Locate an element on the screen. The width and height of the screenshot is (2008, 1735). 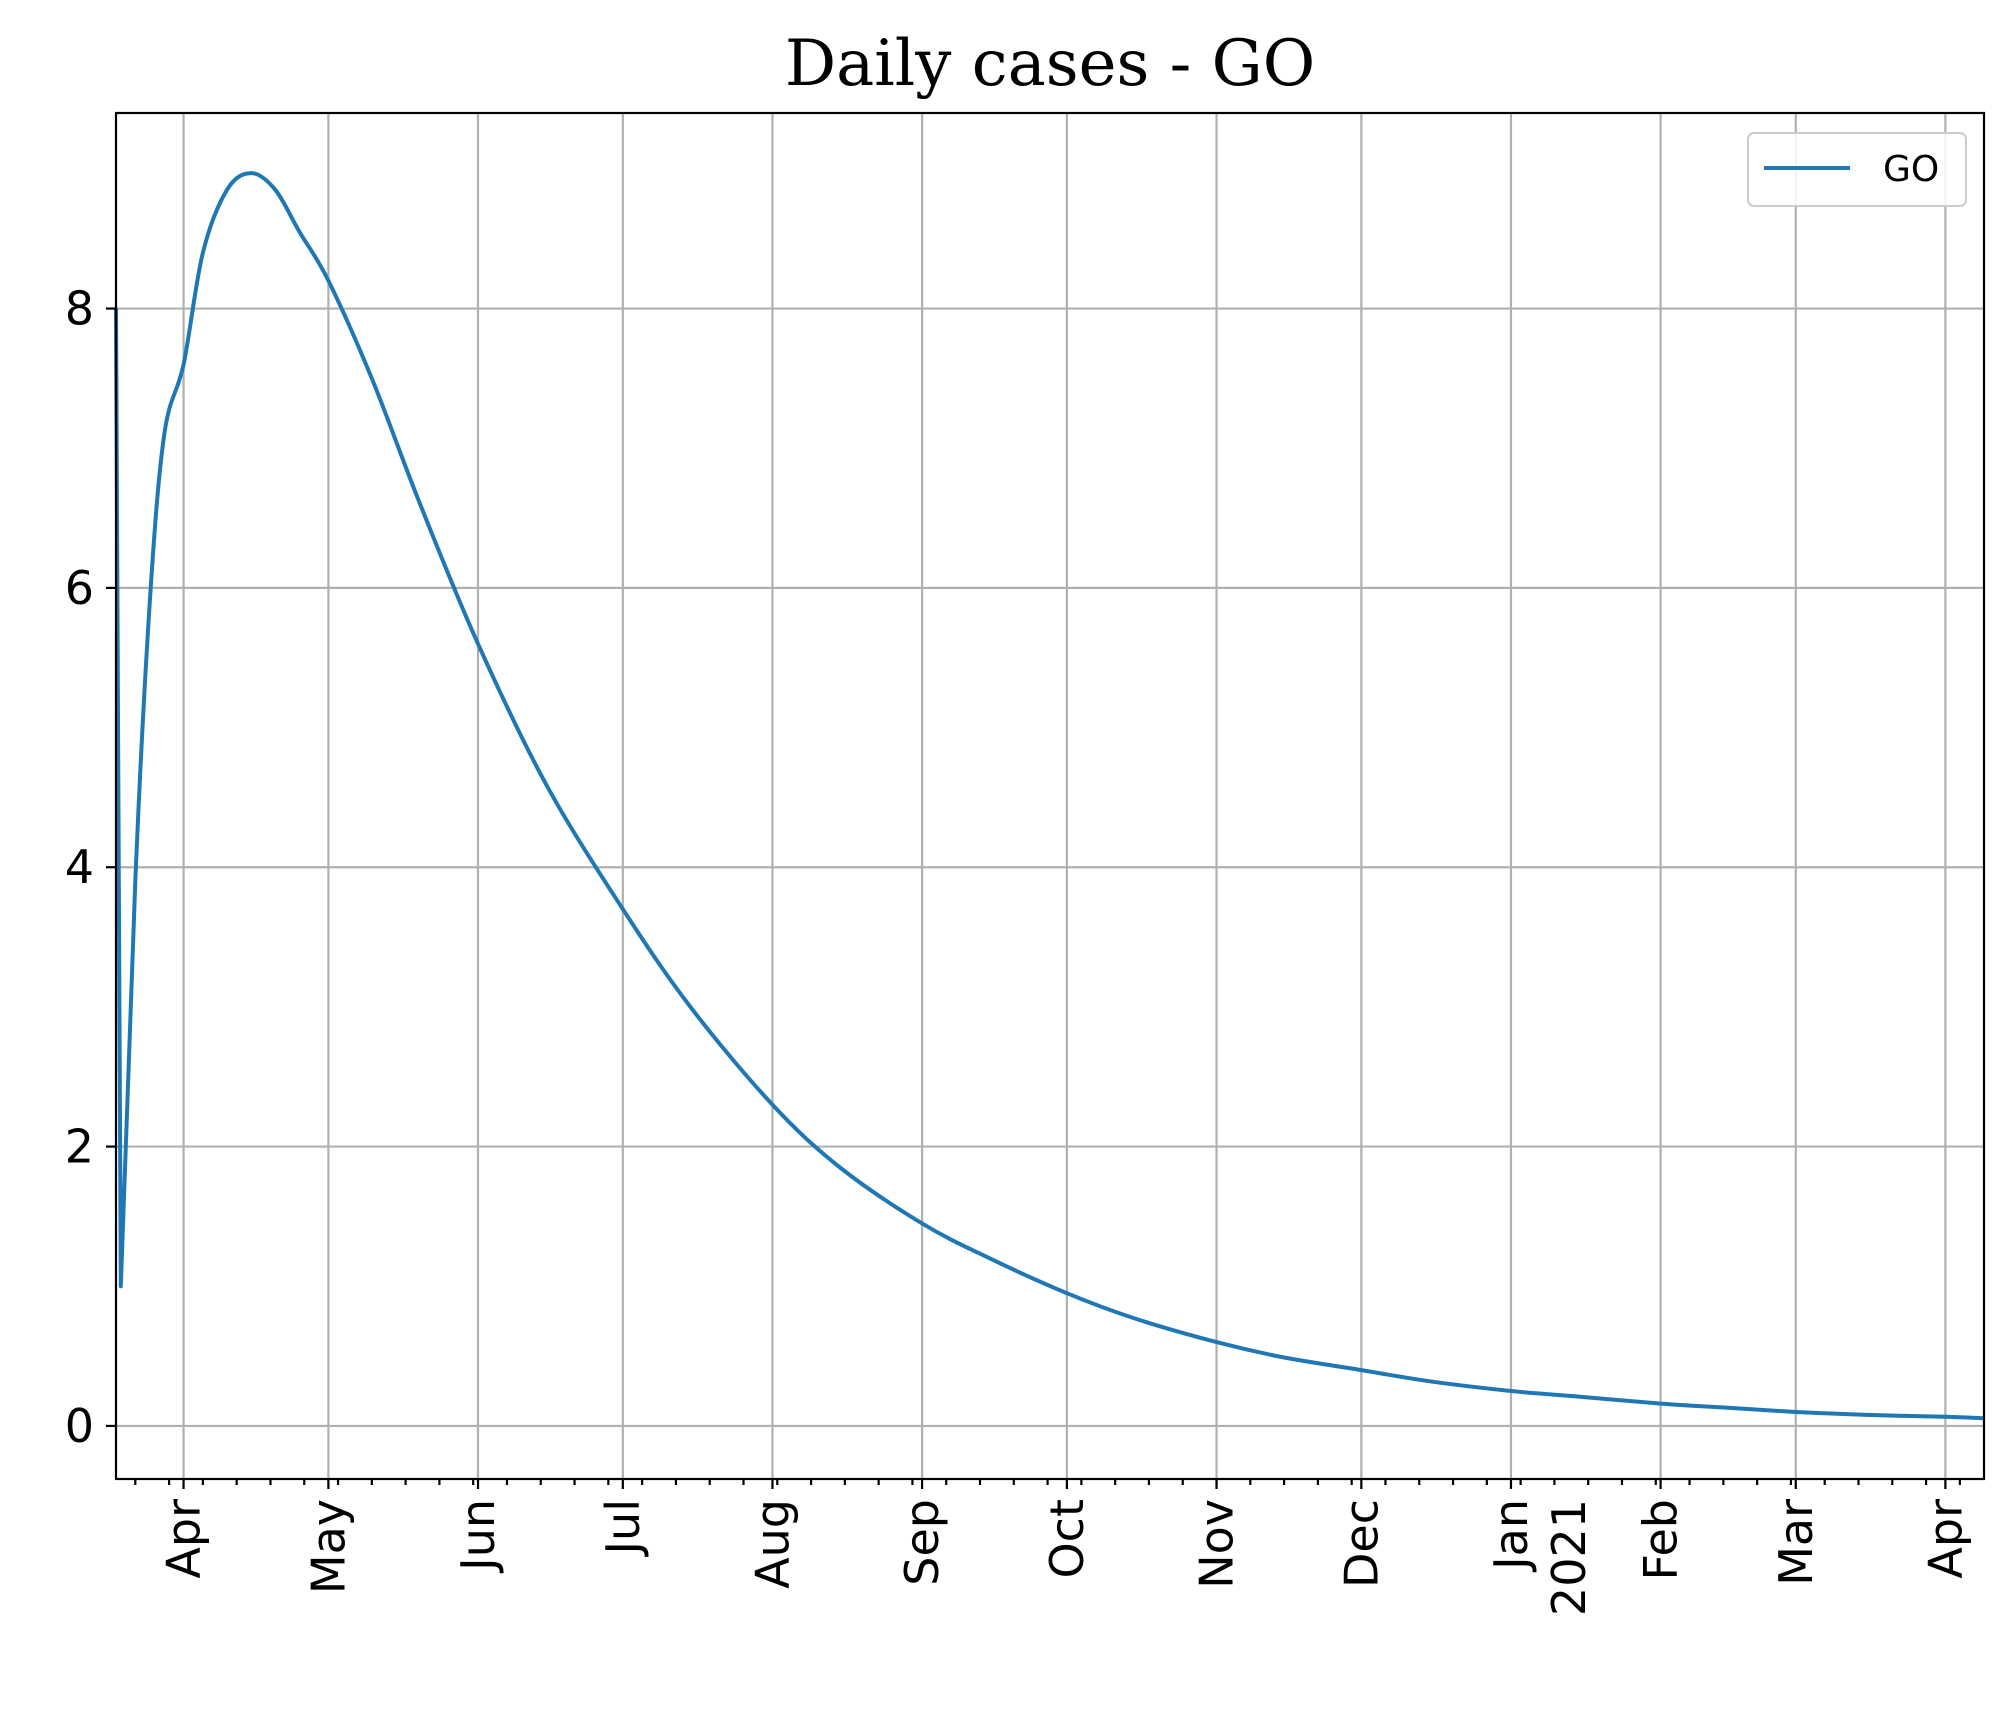
x-tick-label-group: Oct is located at coordinates (1067, 1539).